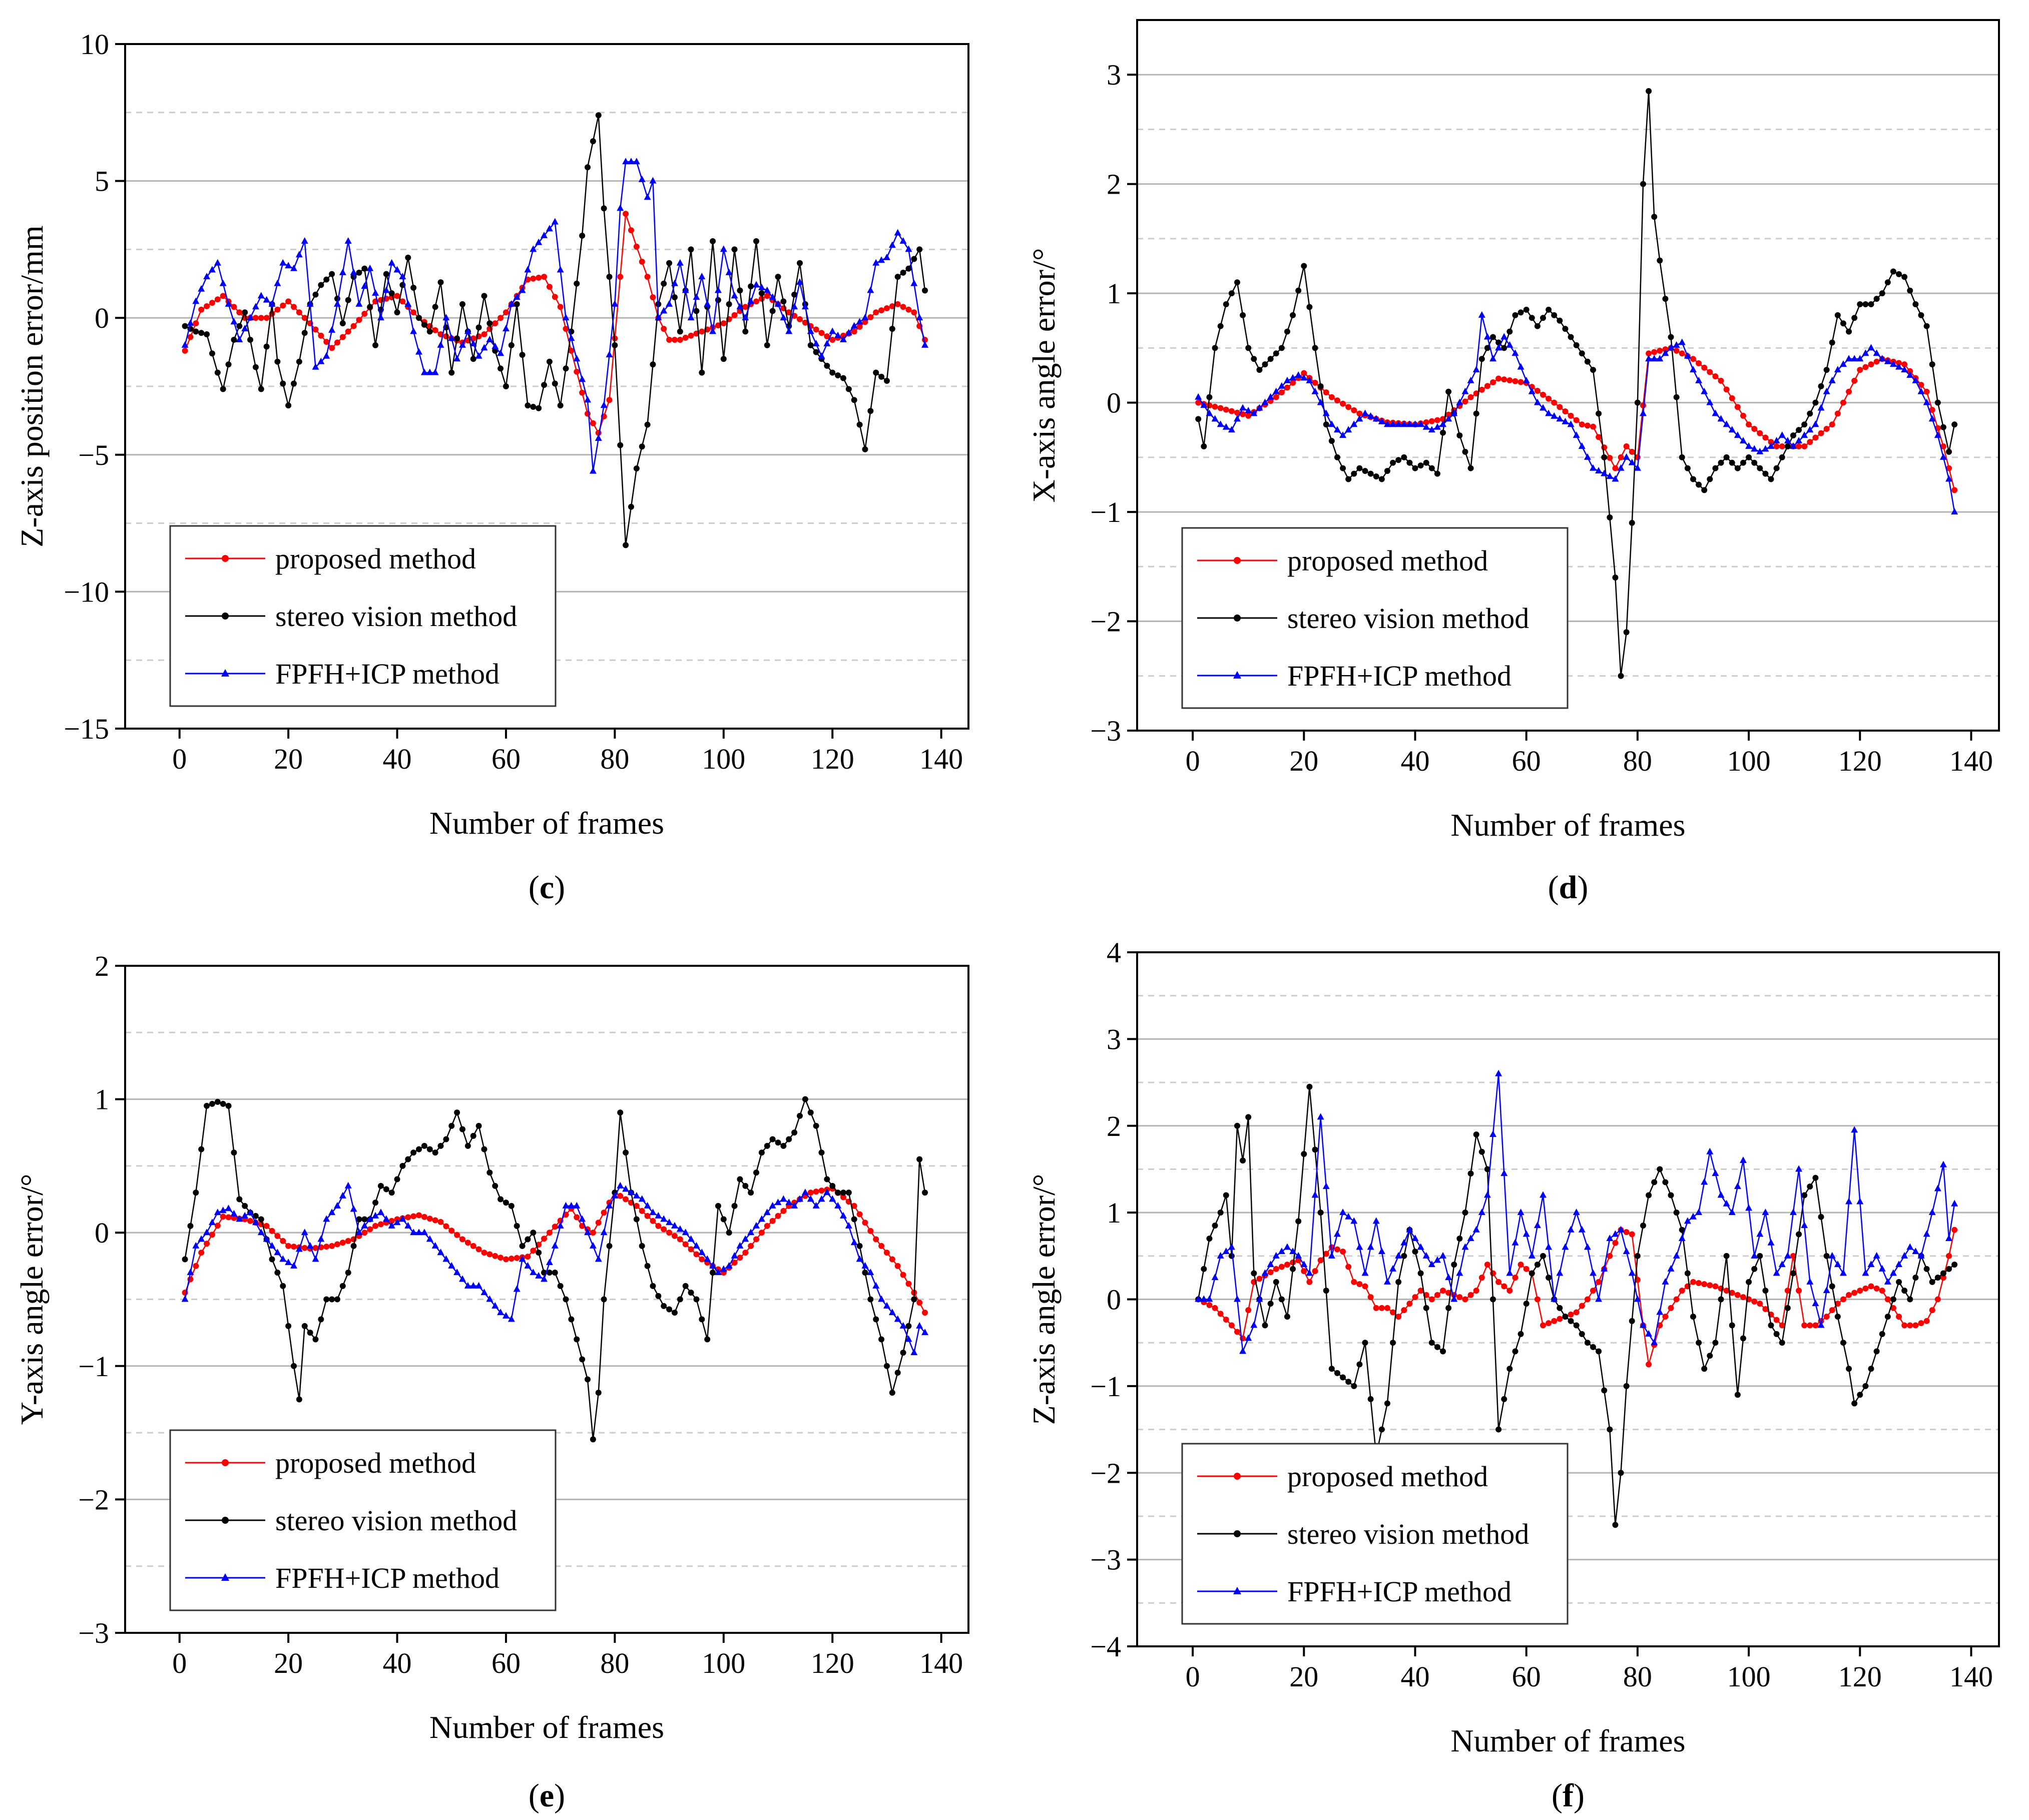 The image size is (2029, 1820). I want to click on x-tick-label: 80, so click(614, 1663).